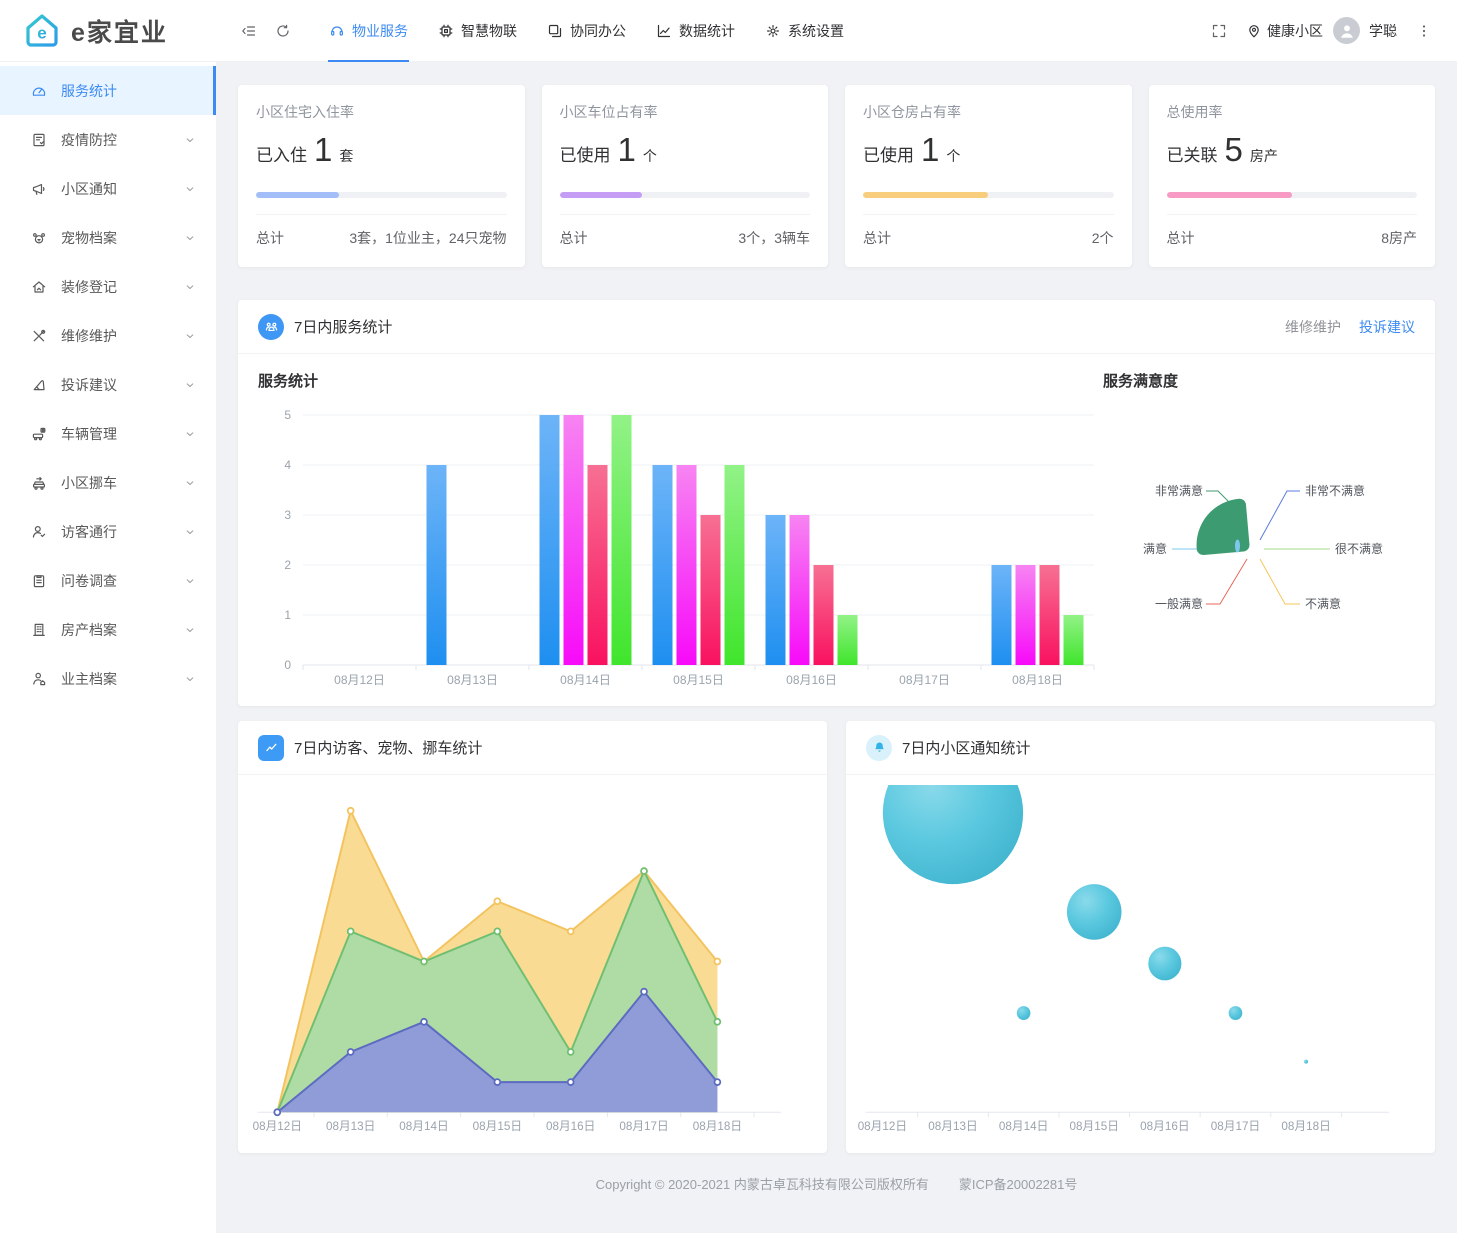 Image resolution: width=1457 pixels, height=1233 pixels. What do you see at coordinates (108, 286) in the screenshot?
I see `sidebar-item-4: 装修登记` at bounding box center [108, 286].